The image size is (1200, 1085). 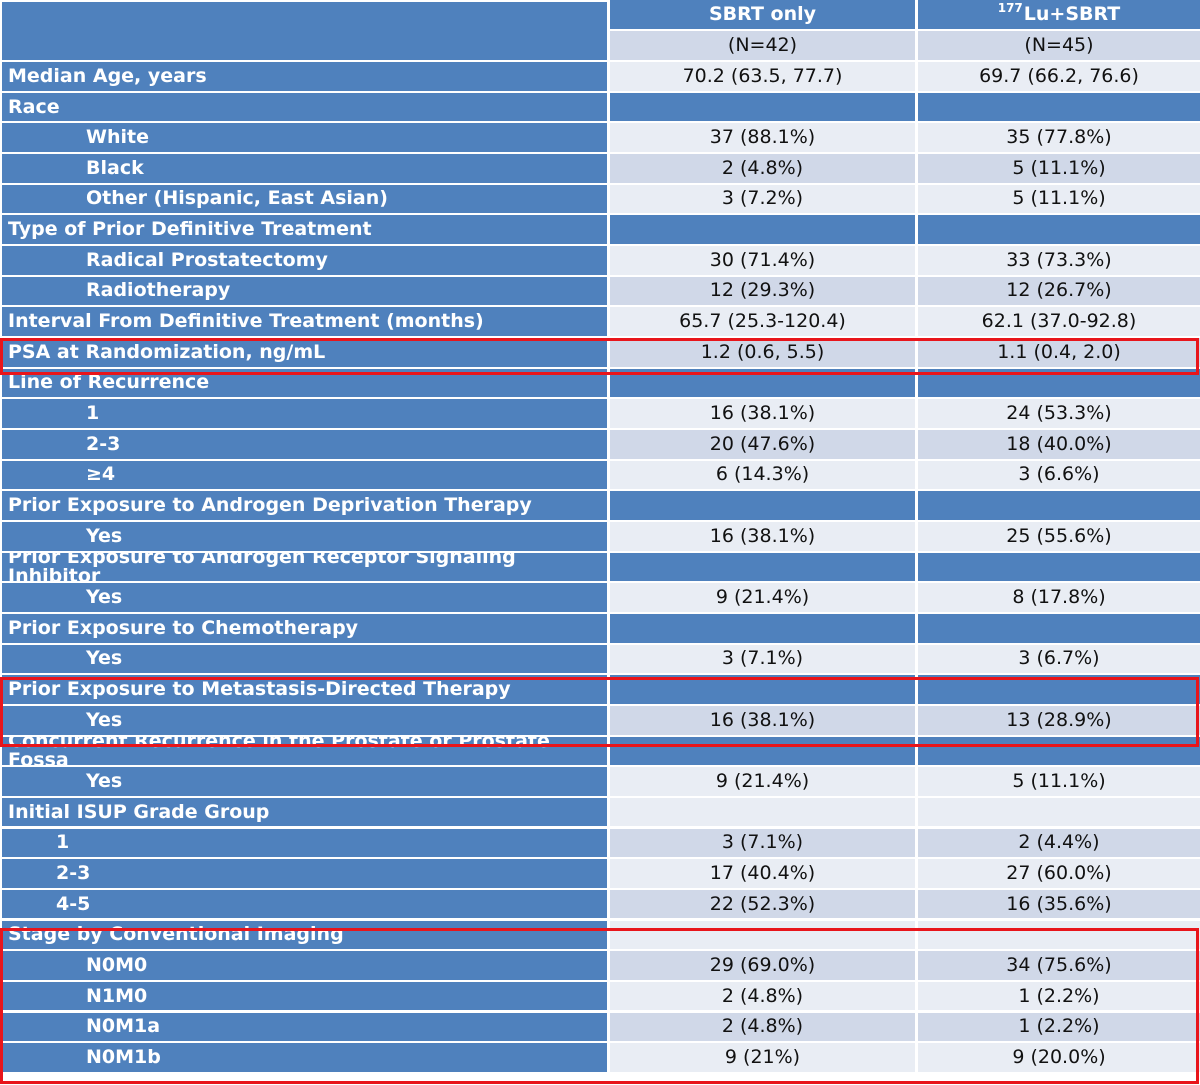 I want to click on table-row: Yes 16 (38.1%) 25 (55.6%), so click(x=600, y=537).